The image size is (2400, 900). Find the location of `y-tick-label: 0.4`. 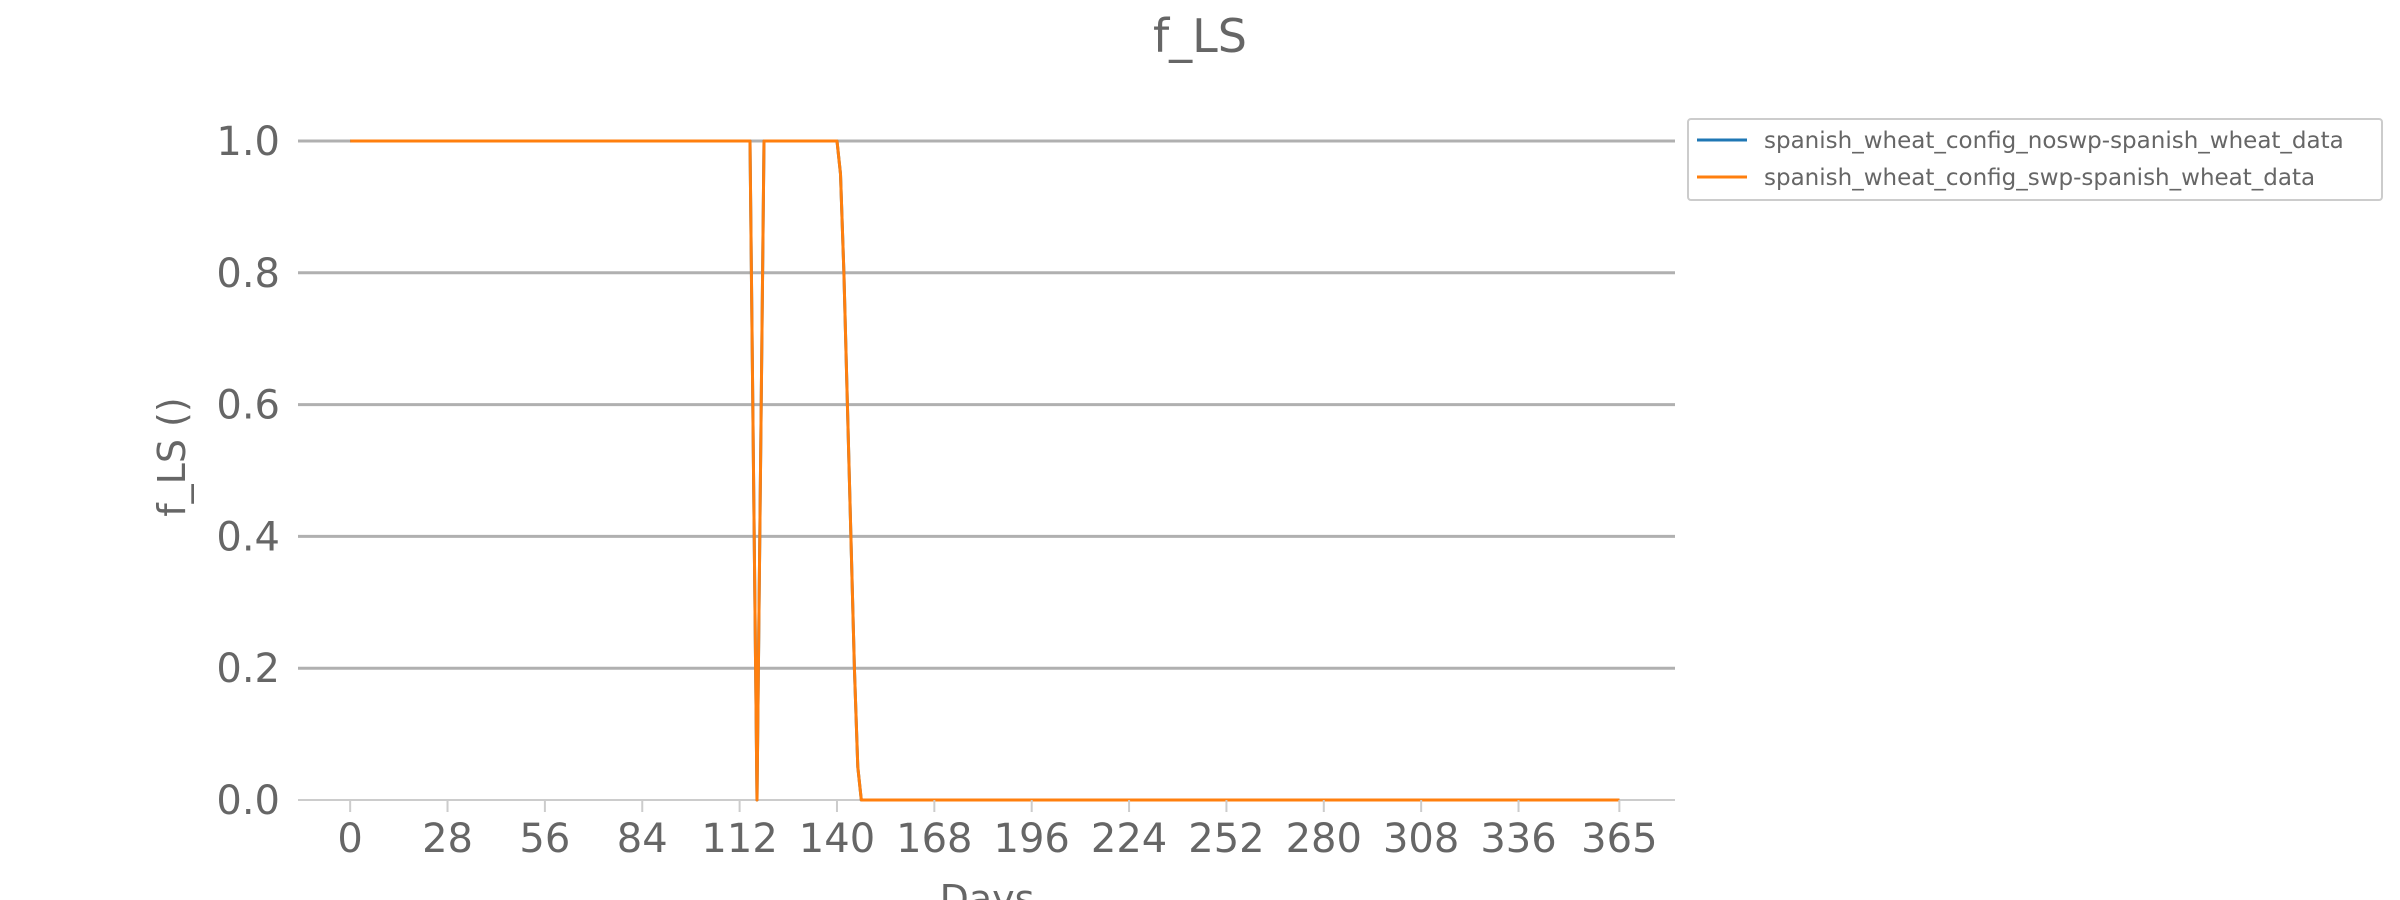

y-tick-label: 0.4 is located at coordinates (248, 537).